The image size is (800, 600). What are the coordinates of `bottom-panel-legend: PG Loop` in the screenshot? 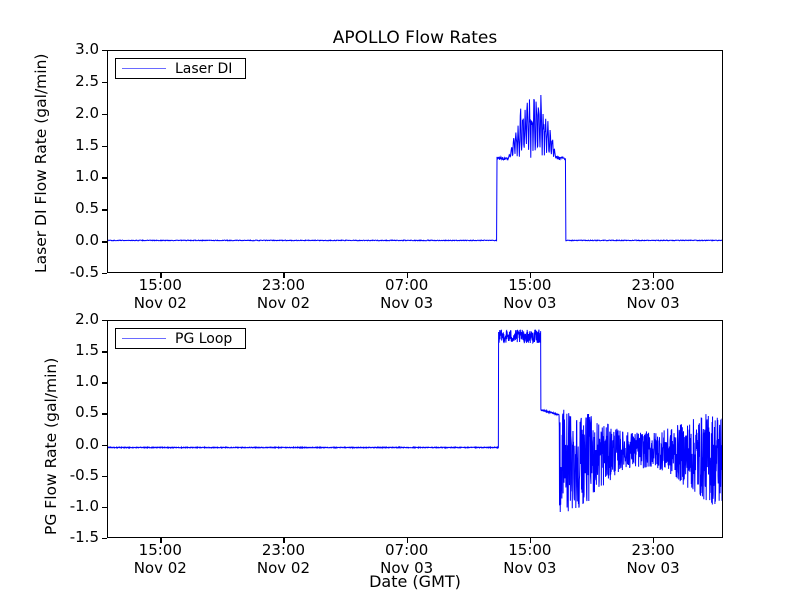 It's located at (180, 338).